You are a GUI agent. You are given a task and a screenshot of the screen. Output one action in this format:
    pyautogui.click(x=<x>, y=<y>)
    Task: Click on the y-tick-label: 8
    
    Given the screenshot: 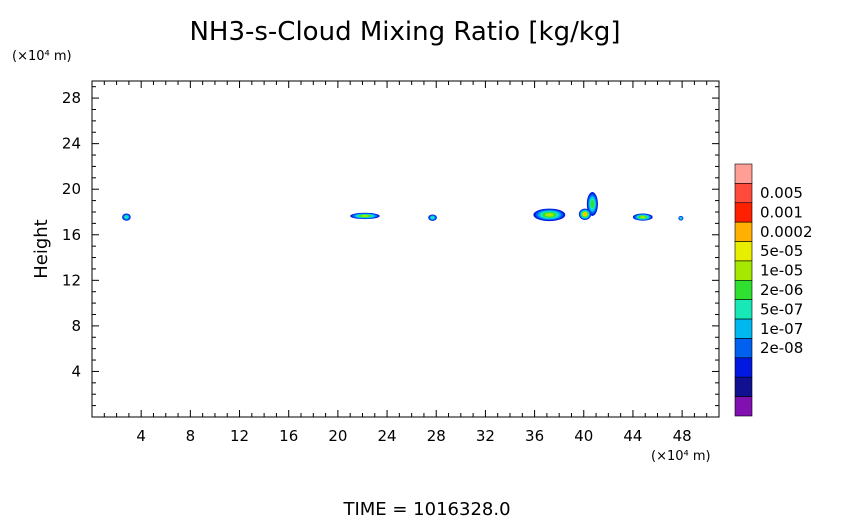 What is the action you would take?
    pyautogui.click(x=76, y=326)
    